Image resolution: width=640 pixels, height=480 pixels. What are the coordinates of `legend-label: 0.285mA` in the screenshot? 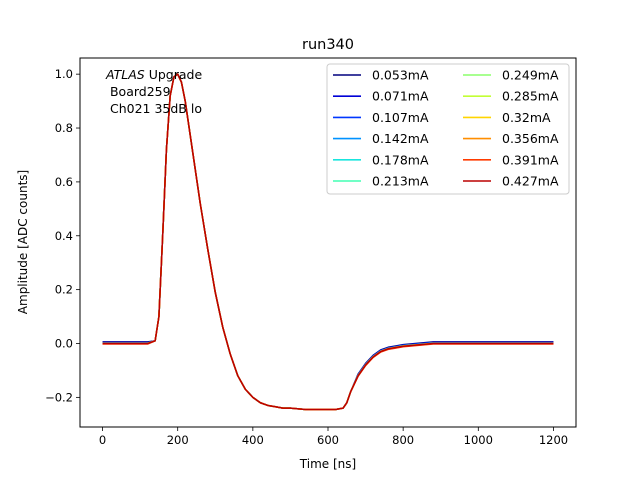 It's located at (530, 96).